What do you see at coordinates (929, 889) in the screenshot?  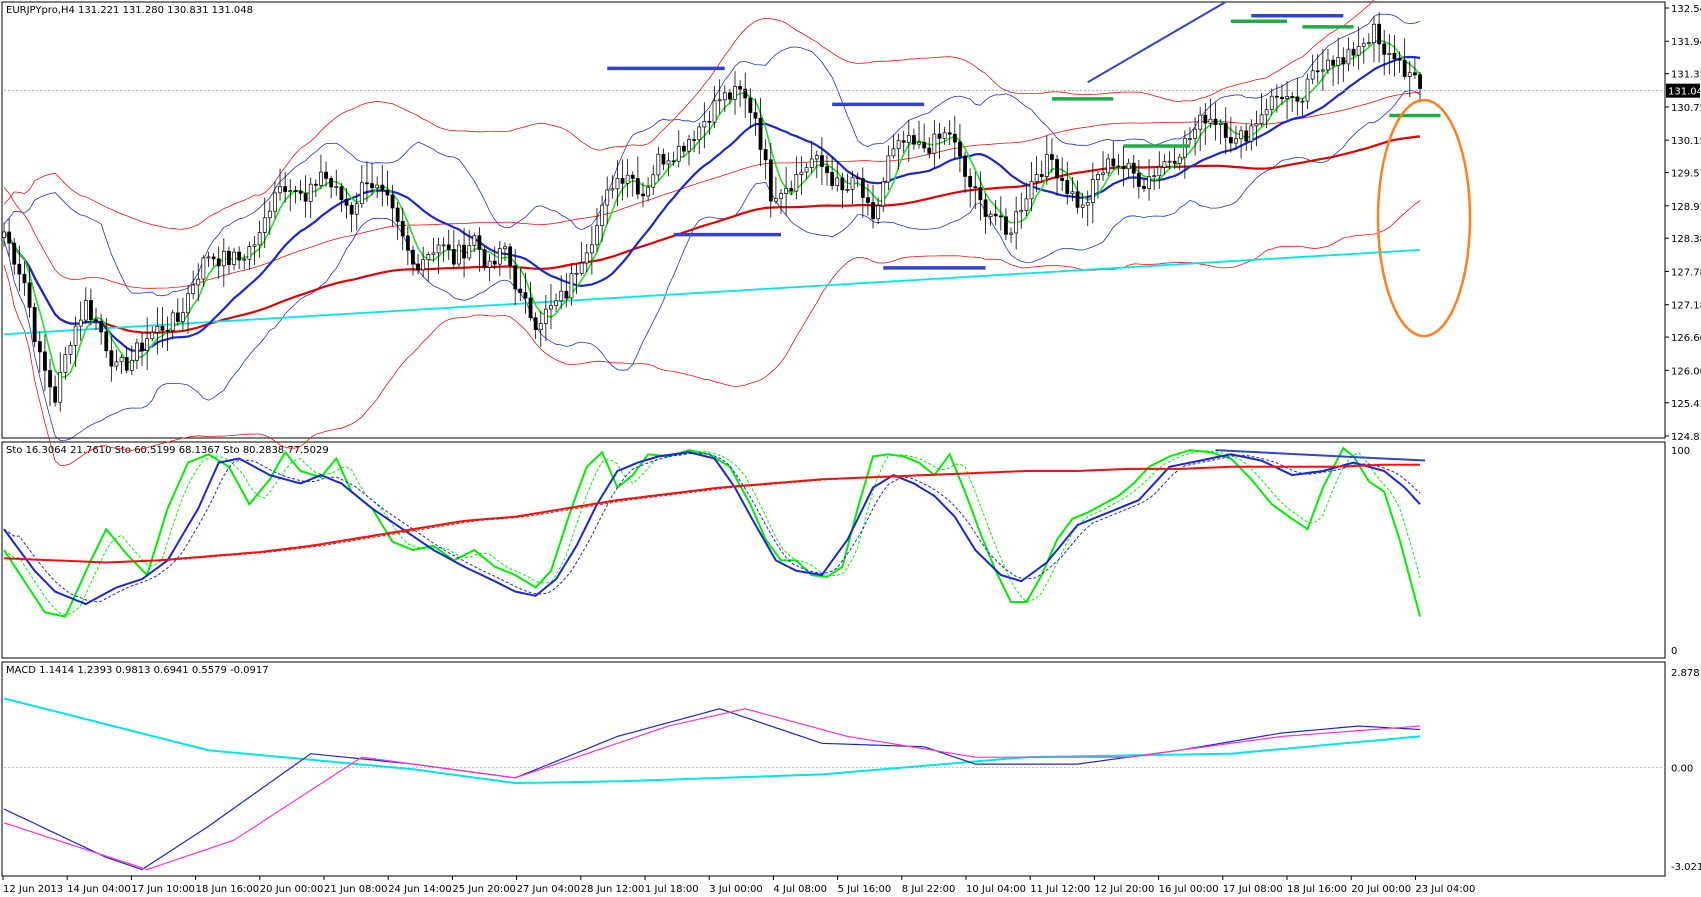 I see `time-tick-label: 8 Jul 22:00` at bounding box center [929, 889].